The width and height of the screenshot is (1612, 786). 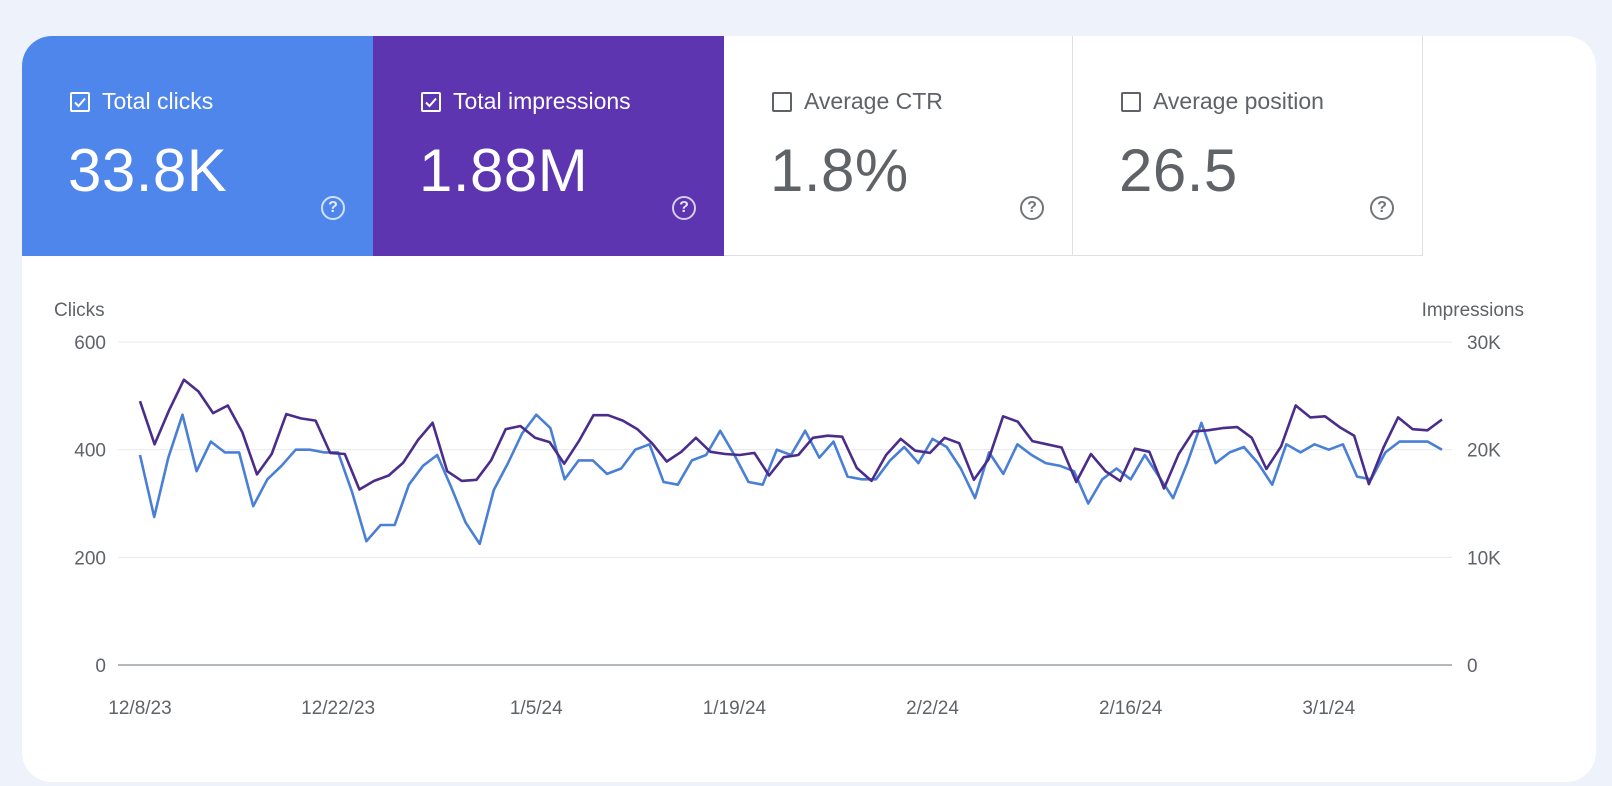 What do you see at coordinates (90, 343) in the screenshot?
I see `left-tick-label: 600` at bounding box center [90, 343].